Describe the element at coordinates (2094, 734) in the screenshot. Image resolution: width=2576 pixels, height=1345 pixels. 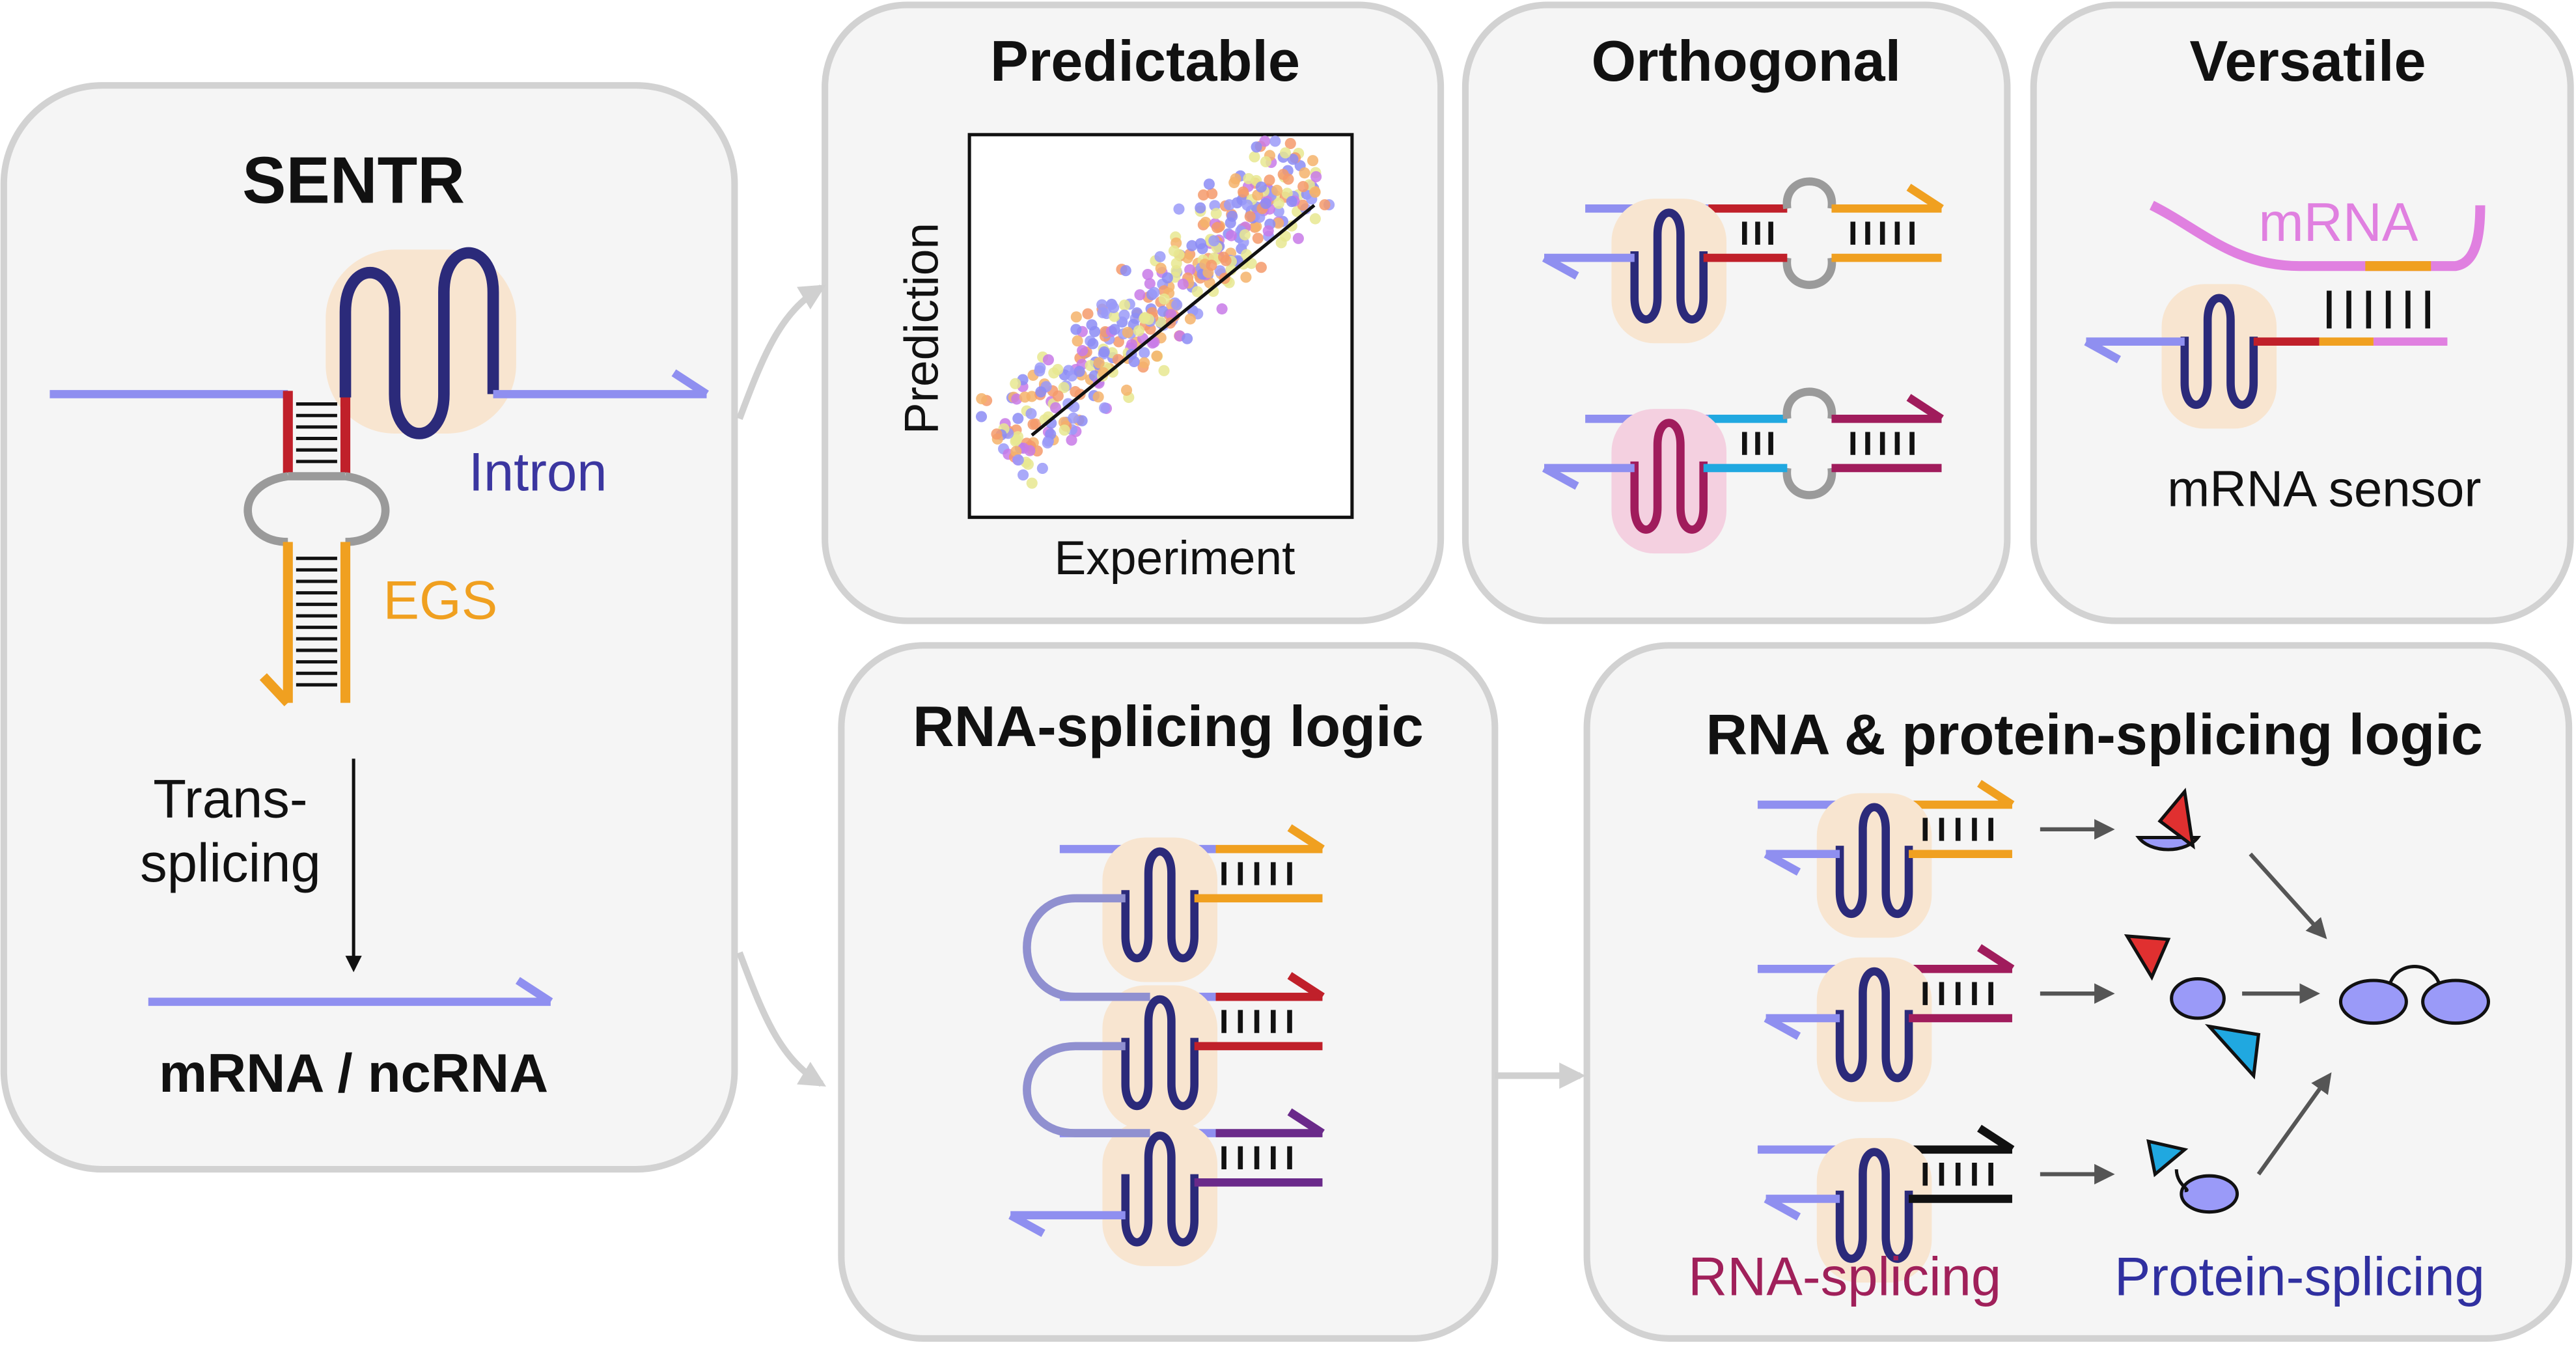
I see `panel-title: RNA & protein-splicing logic` at that location.